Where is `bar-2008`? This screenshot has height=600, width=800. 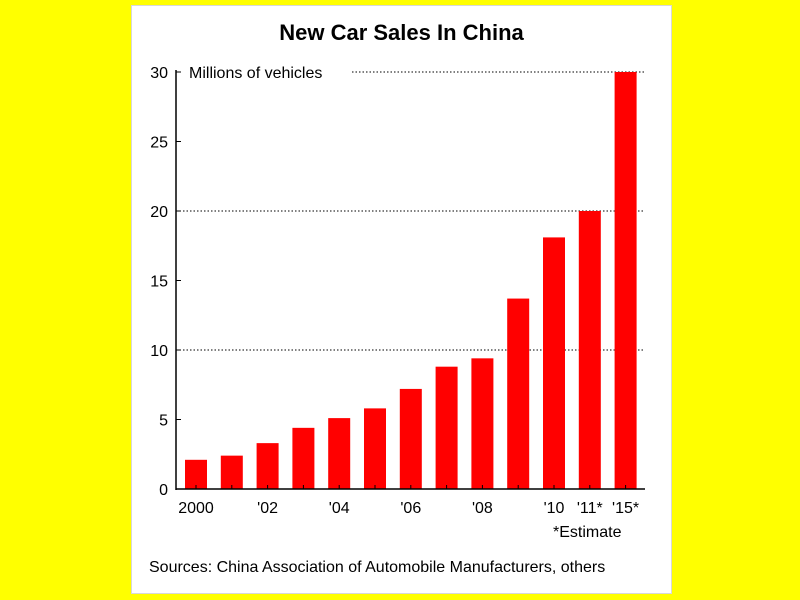 bar-2008 is located at coordinates (482, 423).